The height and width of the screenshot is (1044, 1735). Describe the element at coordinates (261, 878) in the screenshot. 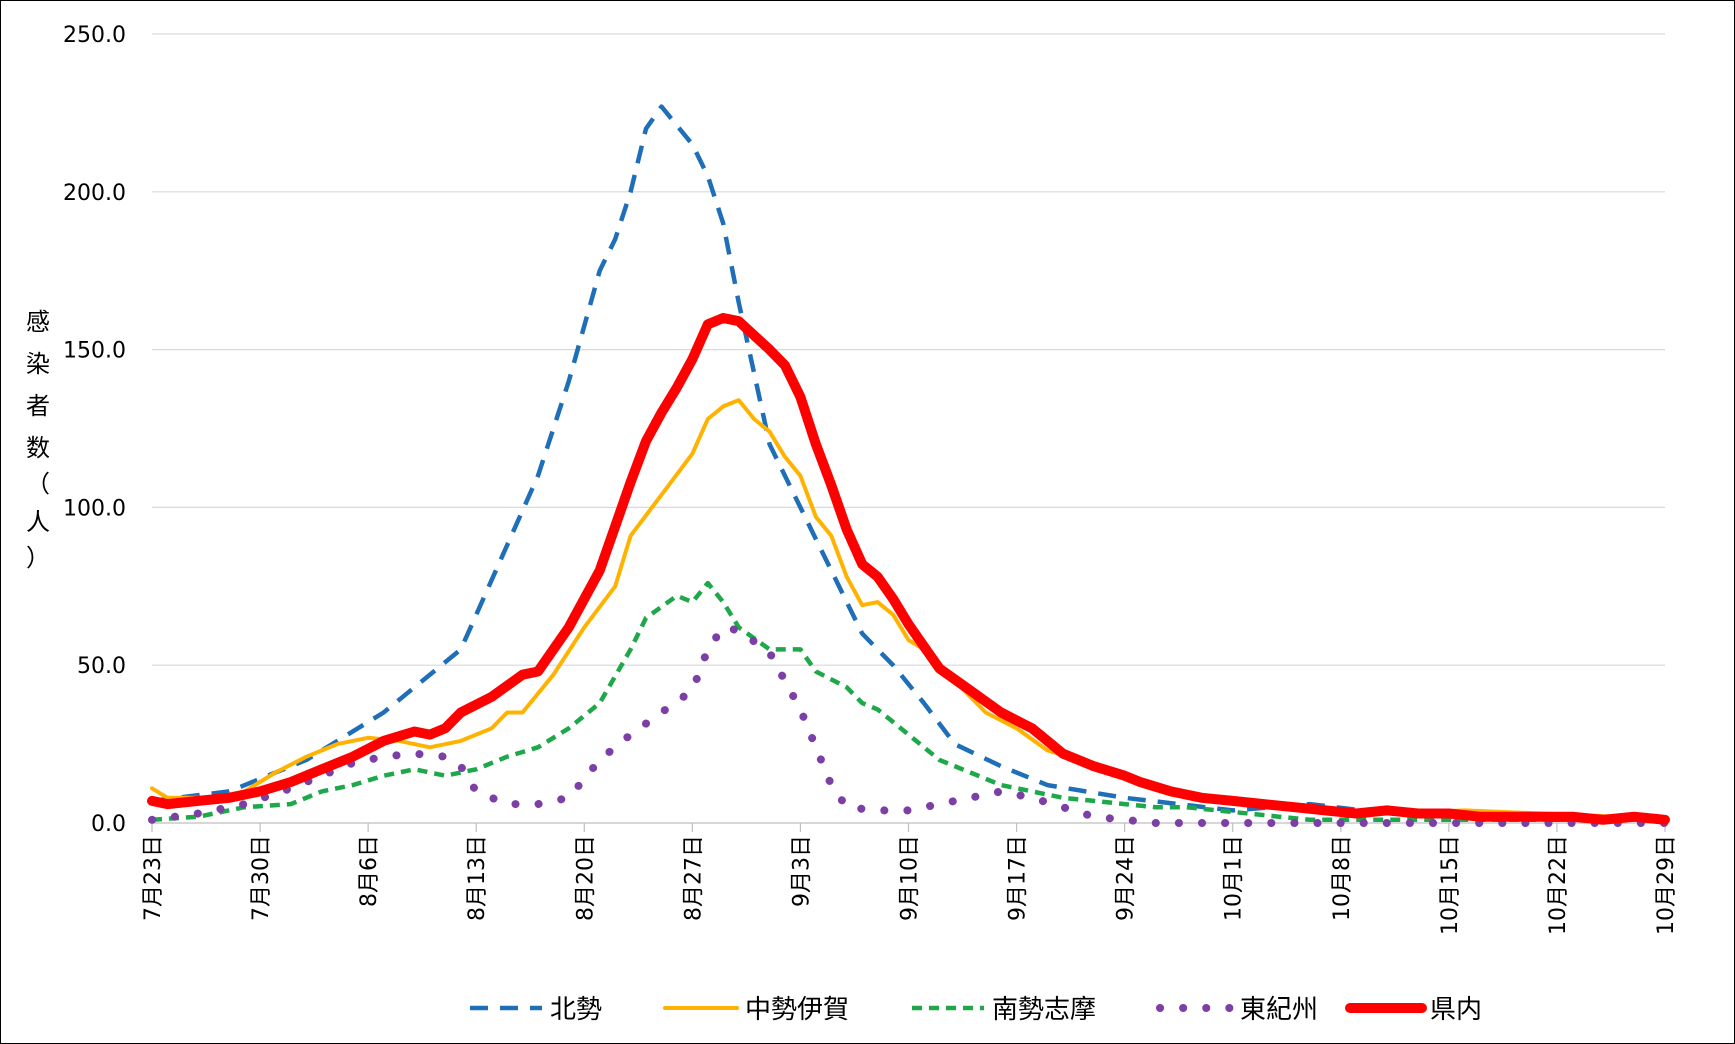

I see `x-tick-label: 7月30日` at that location.